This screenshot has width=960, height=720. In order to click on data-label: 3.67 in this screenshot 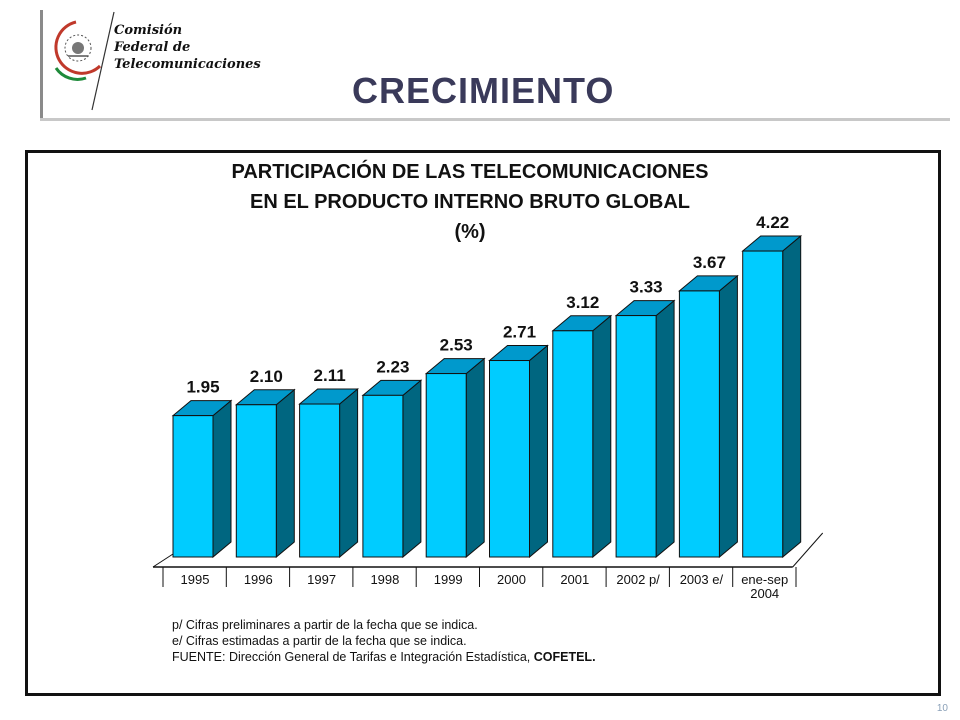, I will do `click(709, 262)`.